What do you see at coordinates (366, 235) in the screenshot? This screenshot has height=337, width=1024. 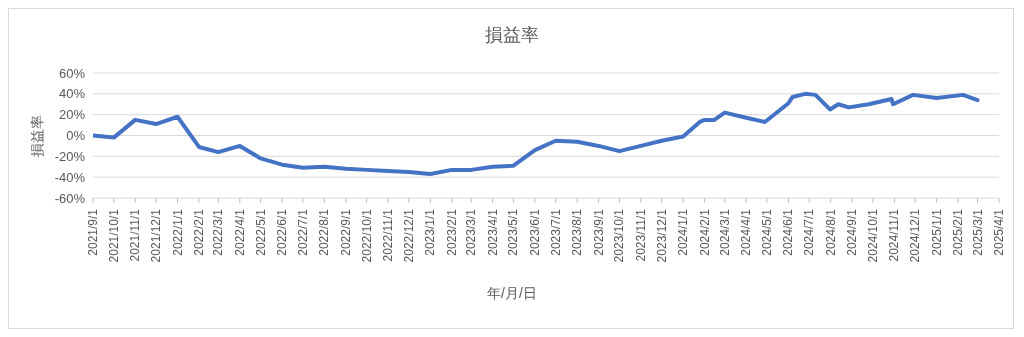 I see `x-tick-label: 2022/10/1` at bounding box center [366, 235].